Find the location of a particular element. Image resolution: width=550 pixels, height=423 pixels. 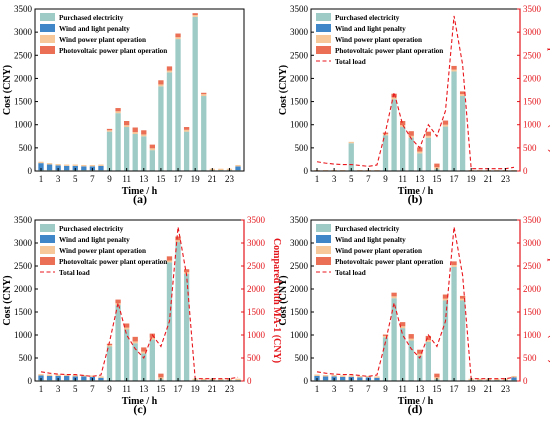

bar-pv_op-h13 is located at coordinates (144, 349).